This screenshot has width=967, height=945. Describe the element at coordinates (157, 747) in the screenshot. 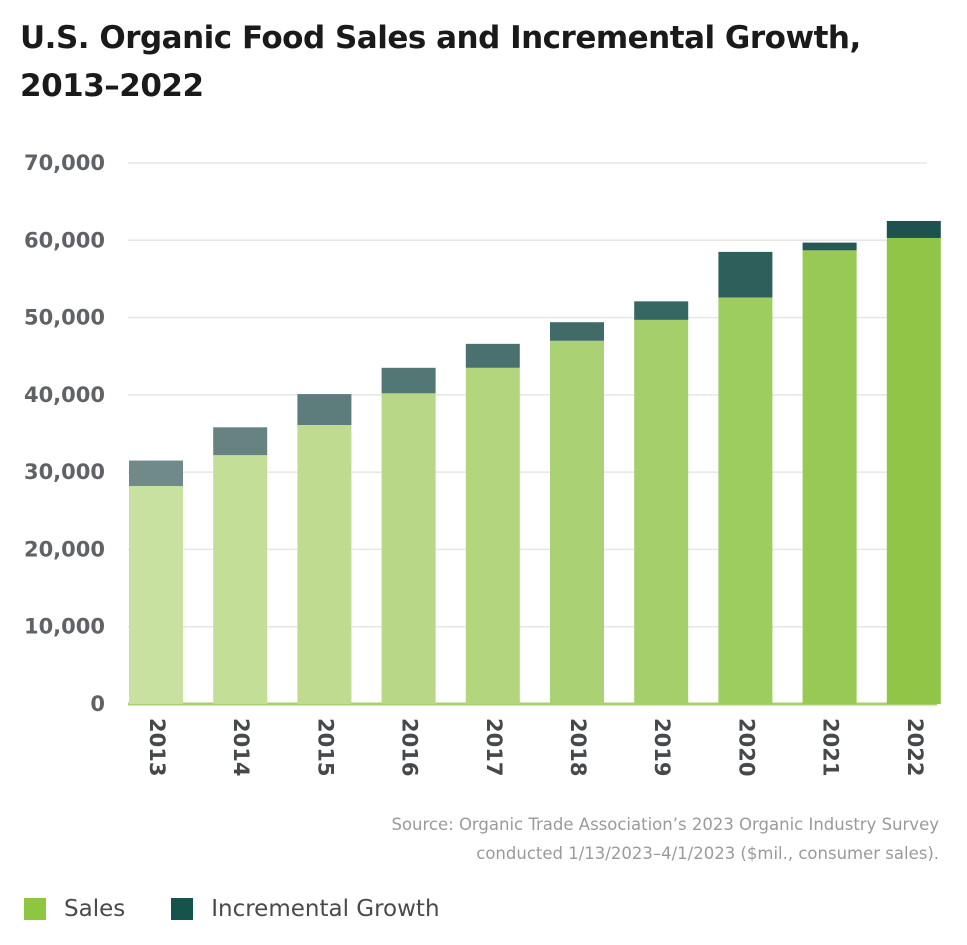

I see `x-tick-label-2013: 2013` at that location.